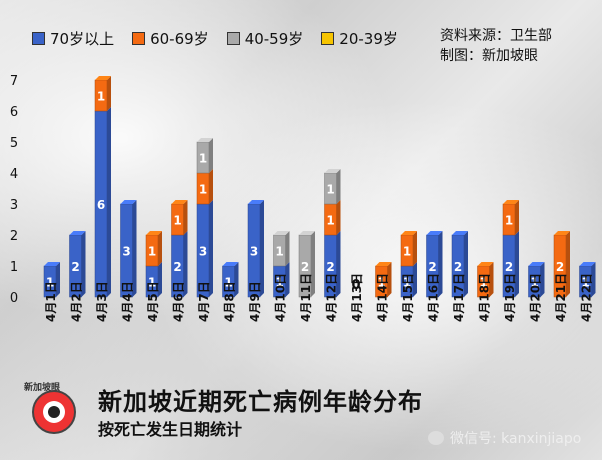 Image resolution: width=602 pixels, height=460 pixels. What do you see at coordinates (14, 174) in the screenshot?
I see `y-tick-label: 4` at bounding box center [14, 174].